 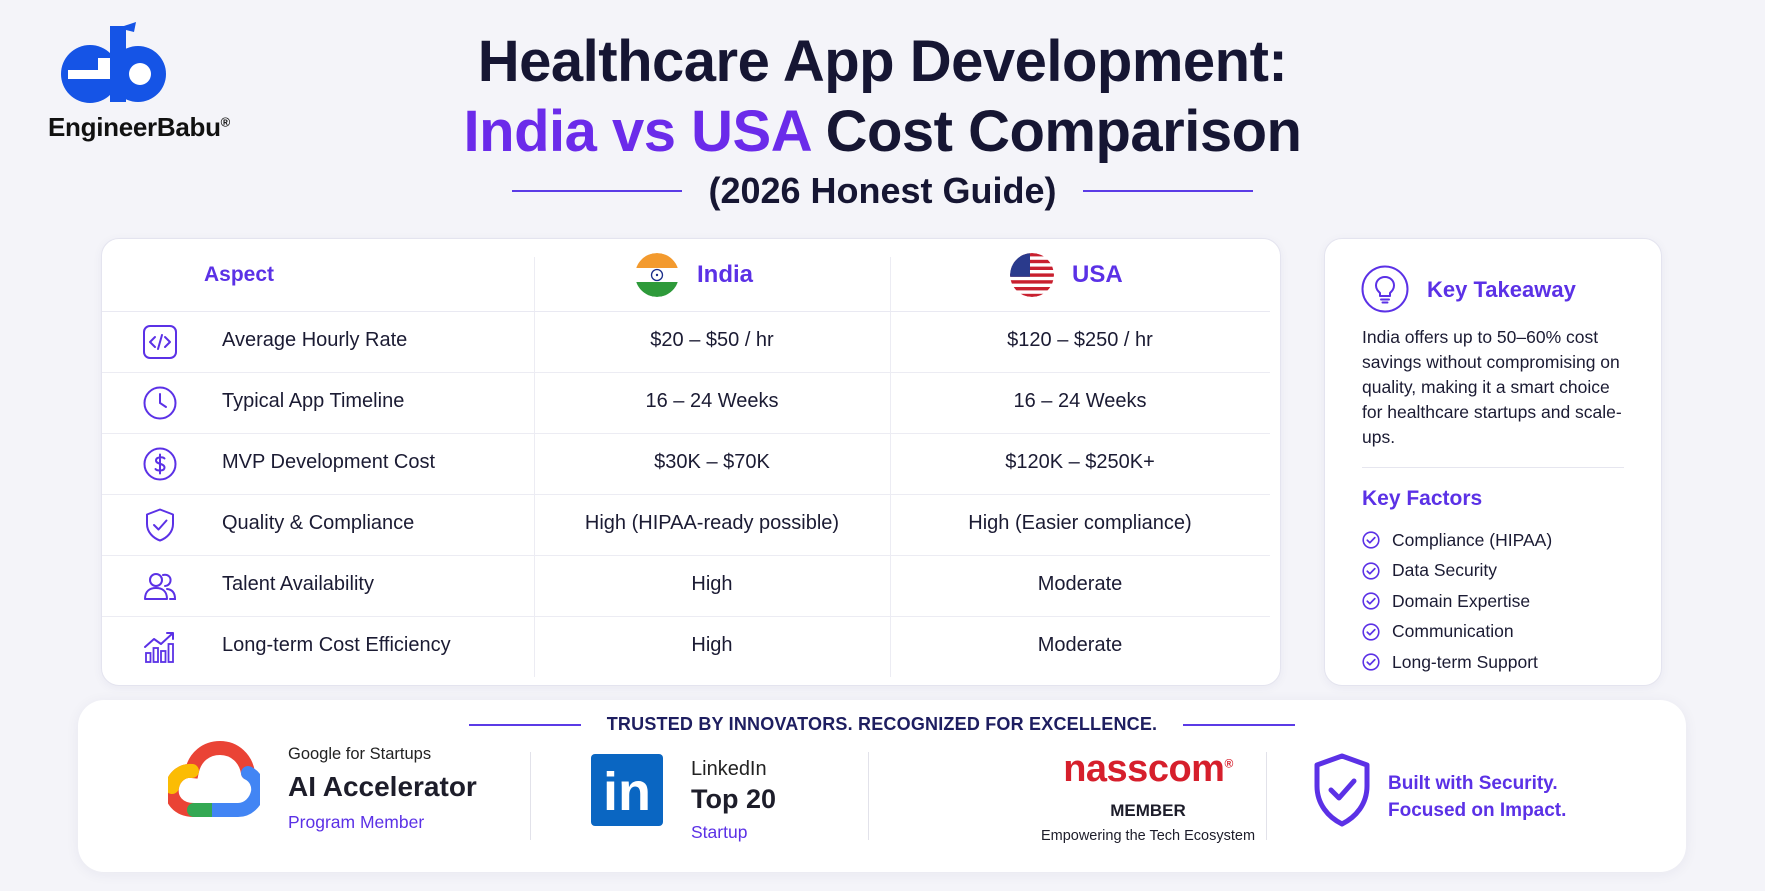 I want to click on top-20-label: Top 20, so click(x=734, y=799).